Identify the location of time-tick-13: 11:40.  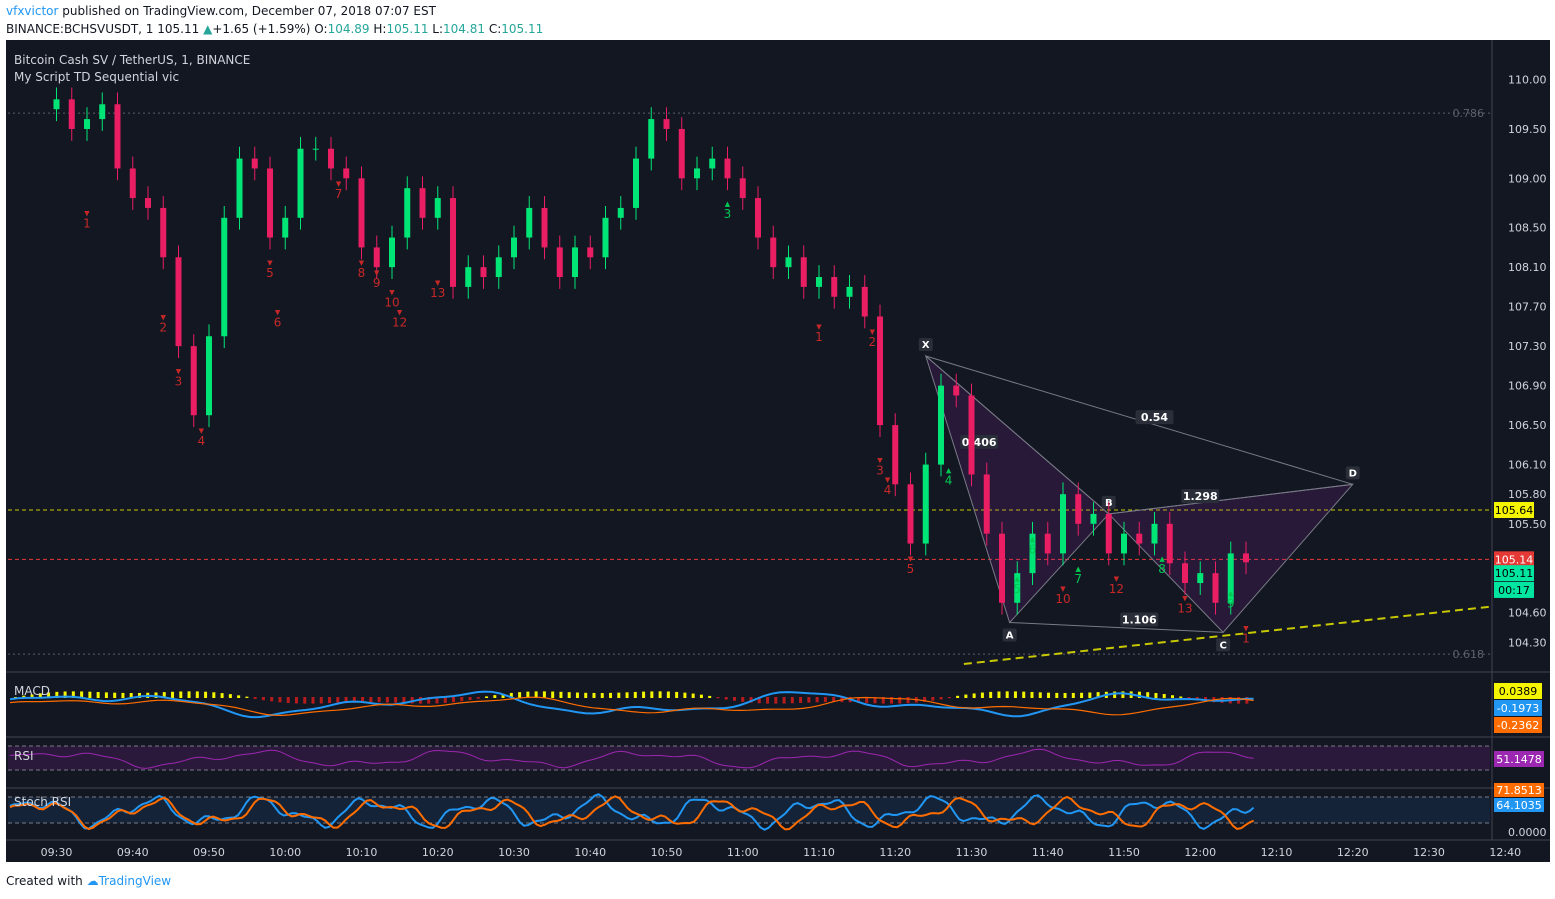
(1048, 852).